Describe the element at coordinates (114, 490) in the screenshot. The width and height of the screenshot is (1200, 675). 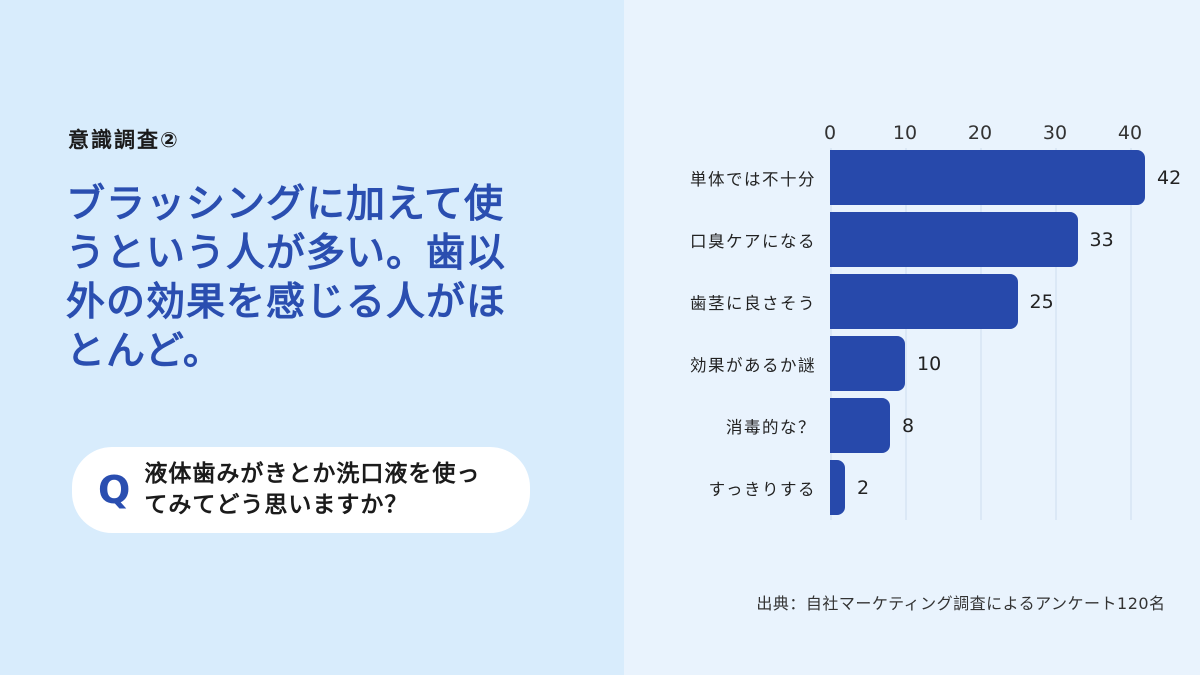
I see `q-label: Q` at that location.